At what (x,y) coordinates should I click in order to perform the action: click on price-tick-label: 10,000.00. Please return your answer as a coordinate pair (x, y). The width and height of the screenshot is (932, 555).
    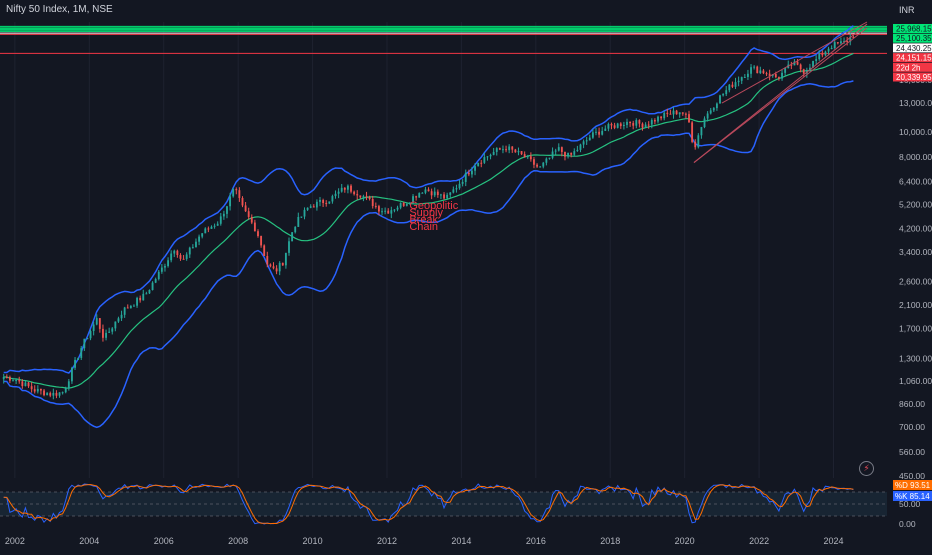
    Looking at the image, I should click on (915, 132).